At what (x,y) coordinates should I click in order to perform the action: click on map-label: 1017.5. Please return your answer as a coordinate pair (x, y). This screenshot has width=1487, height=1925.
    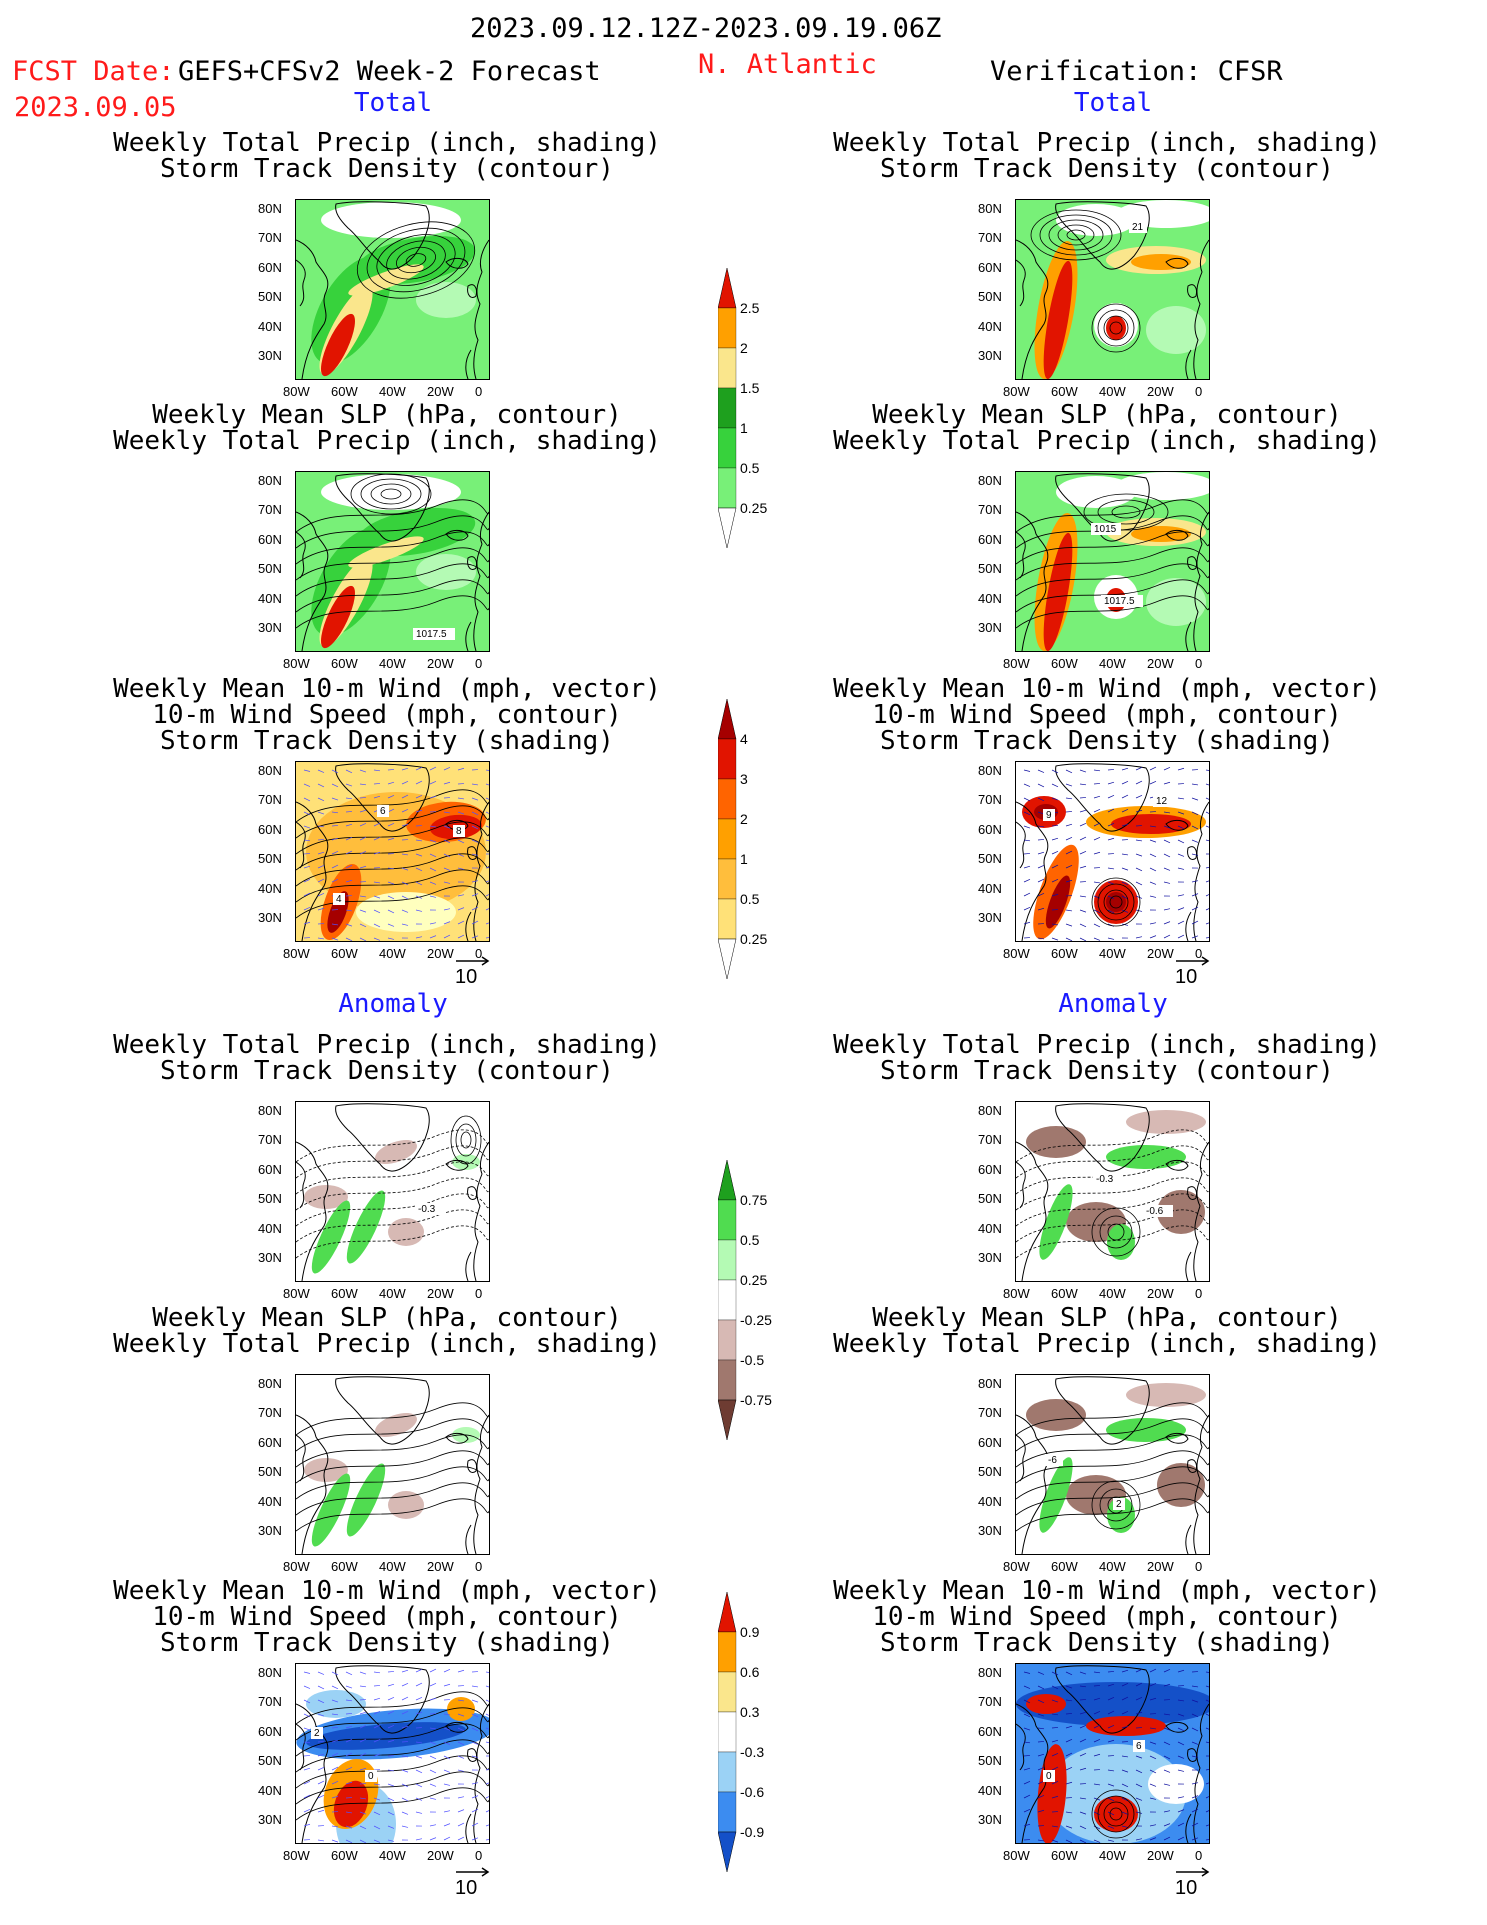
    Looking at the image, I should click on (431, 634).